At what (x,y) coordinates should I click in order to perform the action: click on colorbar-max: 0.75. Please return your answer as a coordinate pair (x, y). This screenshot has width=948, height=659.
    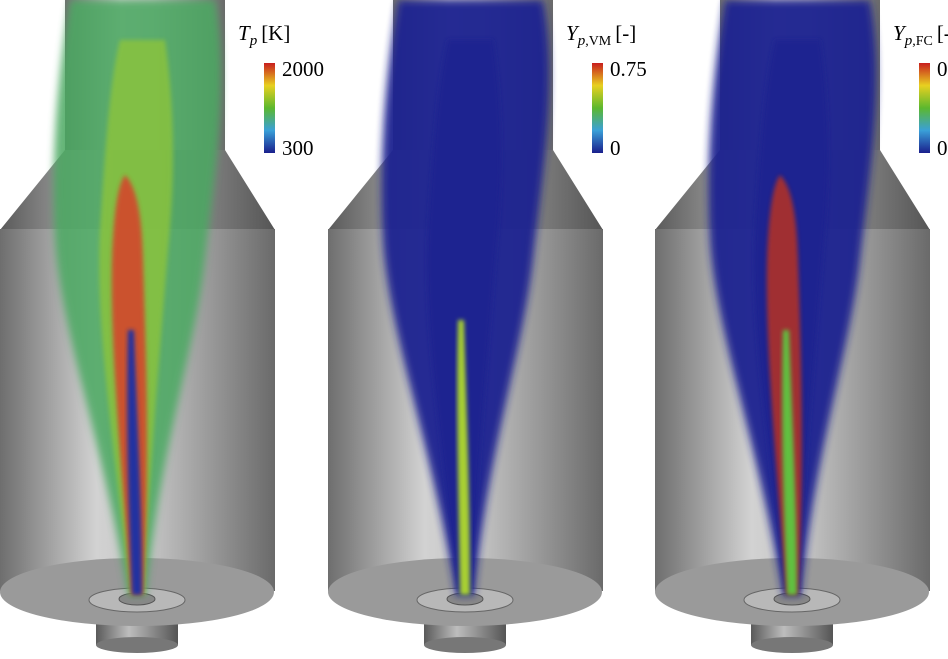
    Looking at the image, I should click on (628, 69).